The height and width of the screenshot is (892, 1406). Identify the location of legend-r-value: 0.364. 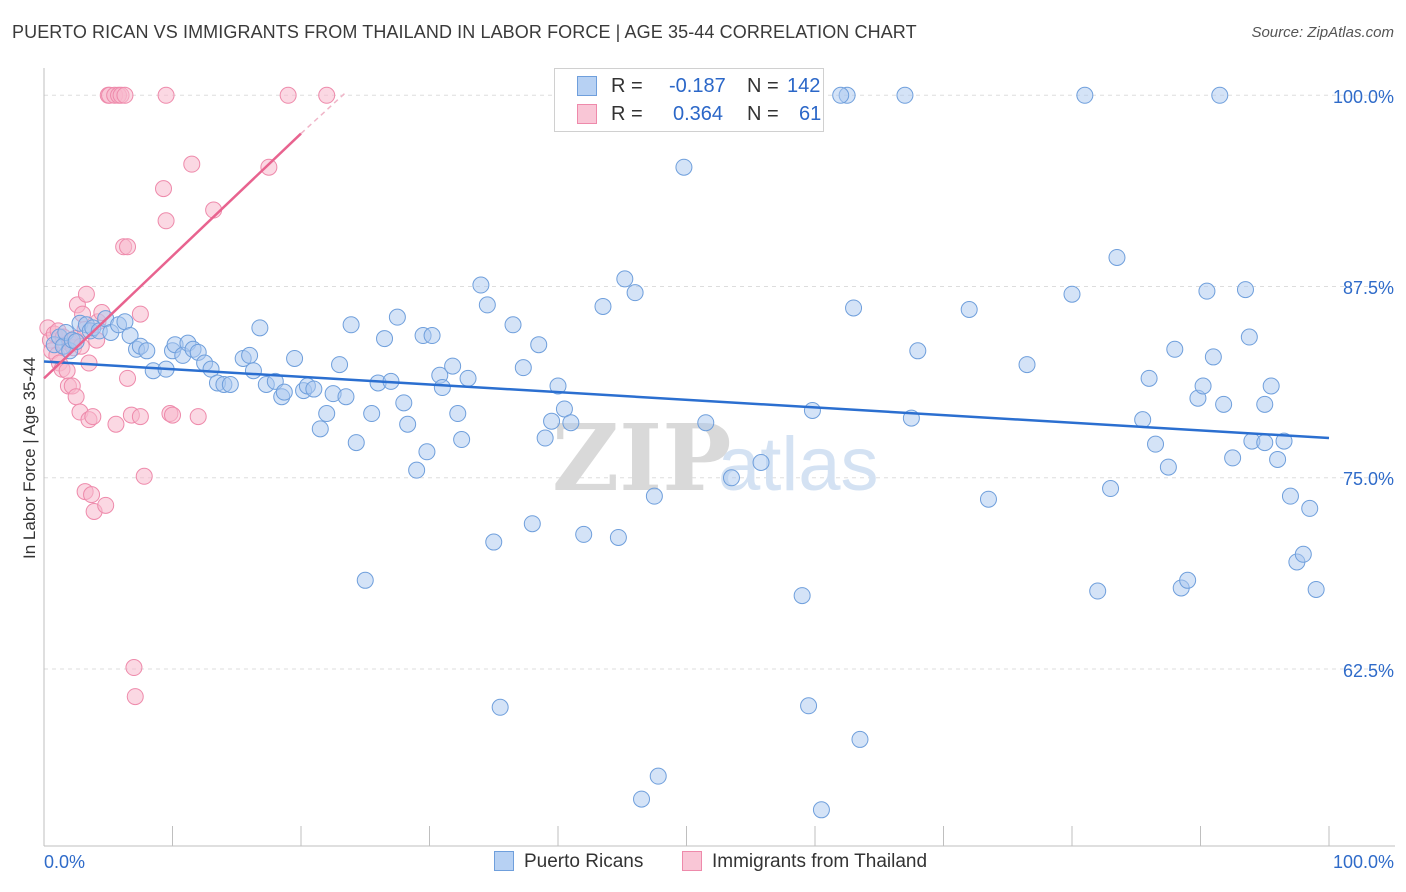
(698, 114).